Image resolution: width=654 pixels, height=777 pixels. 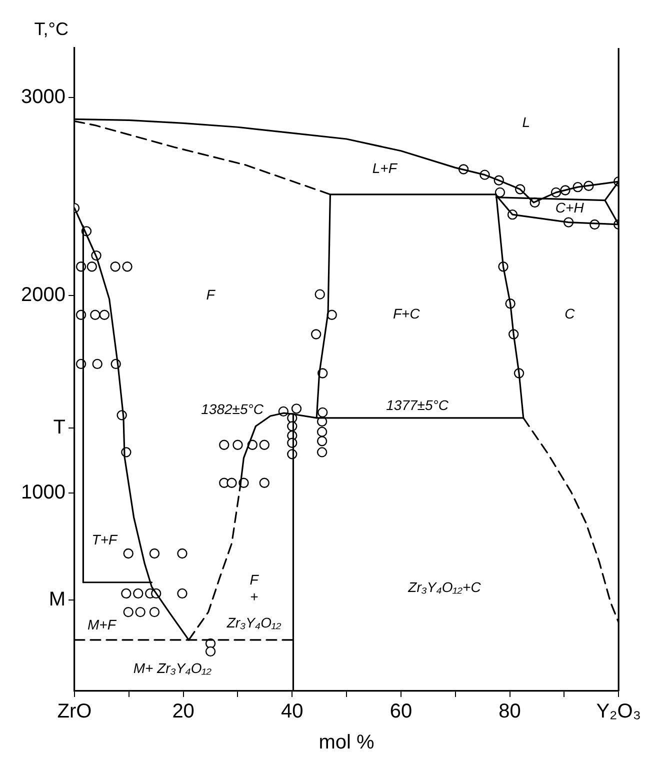 What do you see at coordinates (418, 405) in the screenshot?
I see `annotation: 1377±5°C` at bounding box center [418, 405].